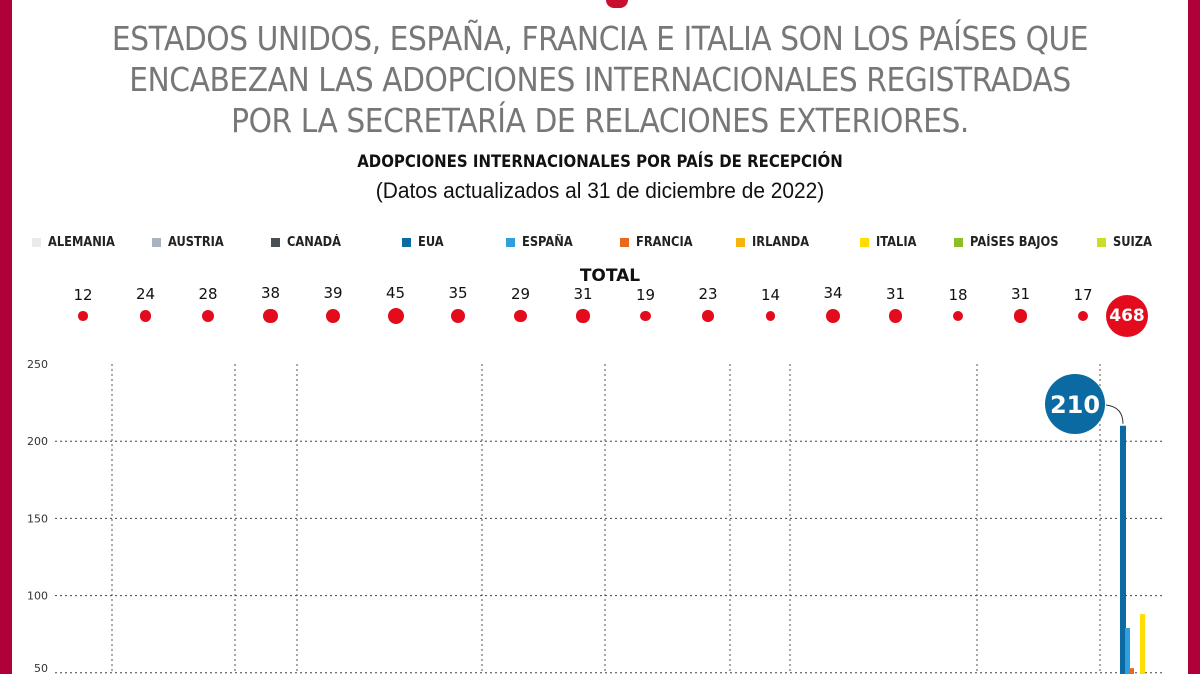 Image resolution: width=1200 pixels, height=674 pixels. Describe the element at coordinates (896, 242) in the screenshot. I see `legend-label: ITALIA` at that location.